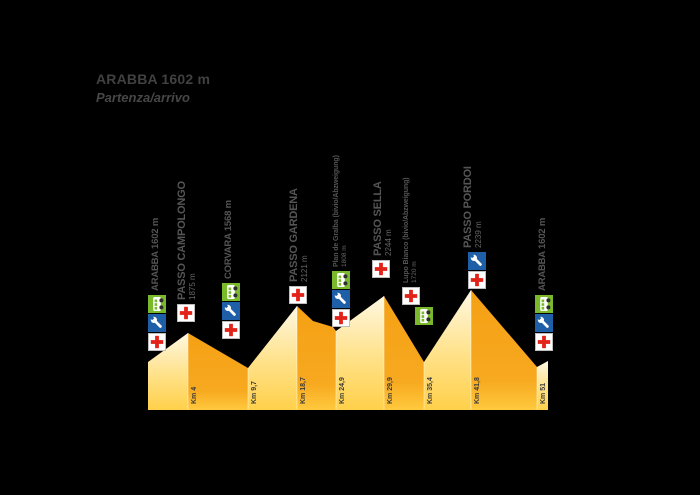 This screenshot has width=700, height=495. What do you see at coordinates (303, 390) in the screenshot?
I see `km-marker-3: Km 18,7` at bounding box center [303, 390].